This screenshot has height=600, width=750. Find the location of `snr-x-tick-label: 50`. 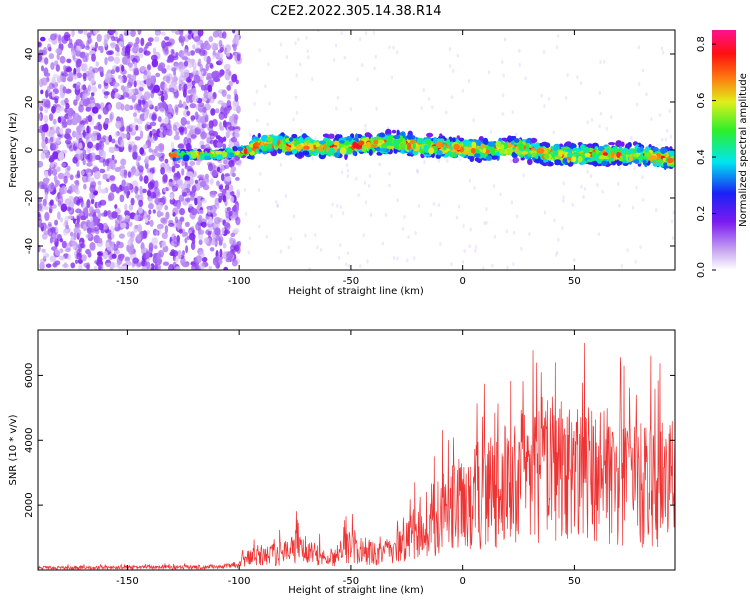

snr-x-tick-label: 50 is located at coordinates (574, 581).